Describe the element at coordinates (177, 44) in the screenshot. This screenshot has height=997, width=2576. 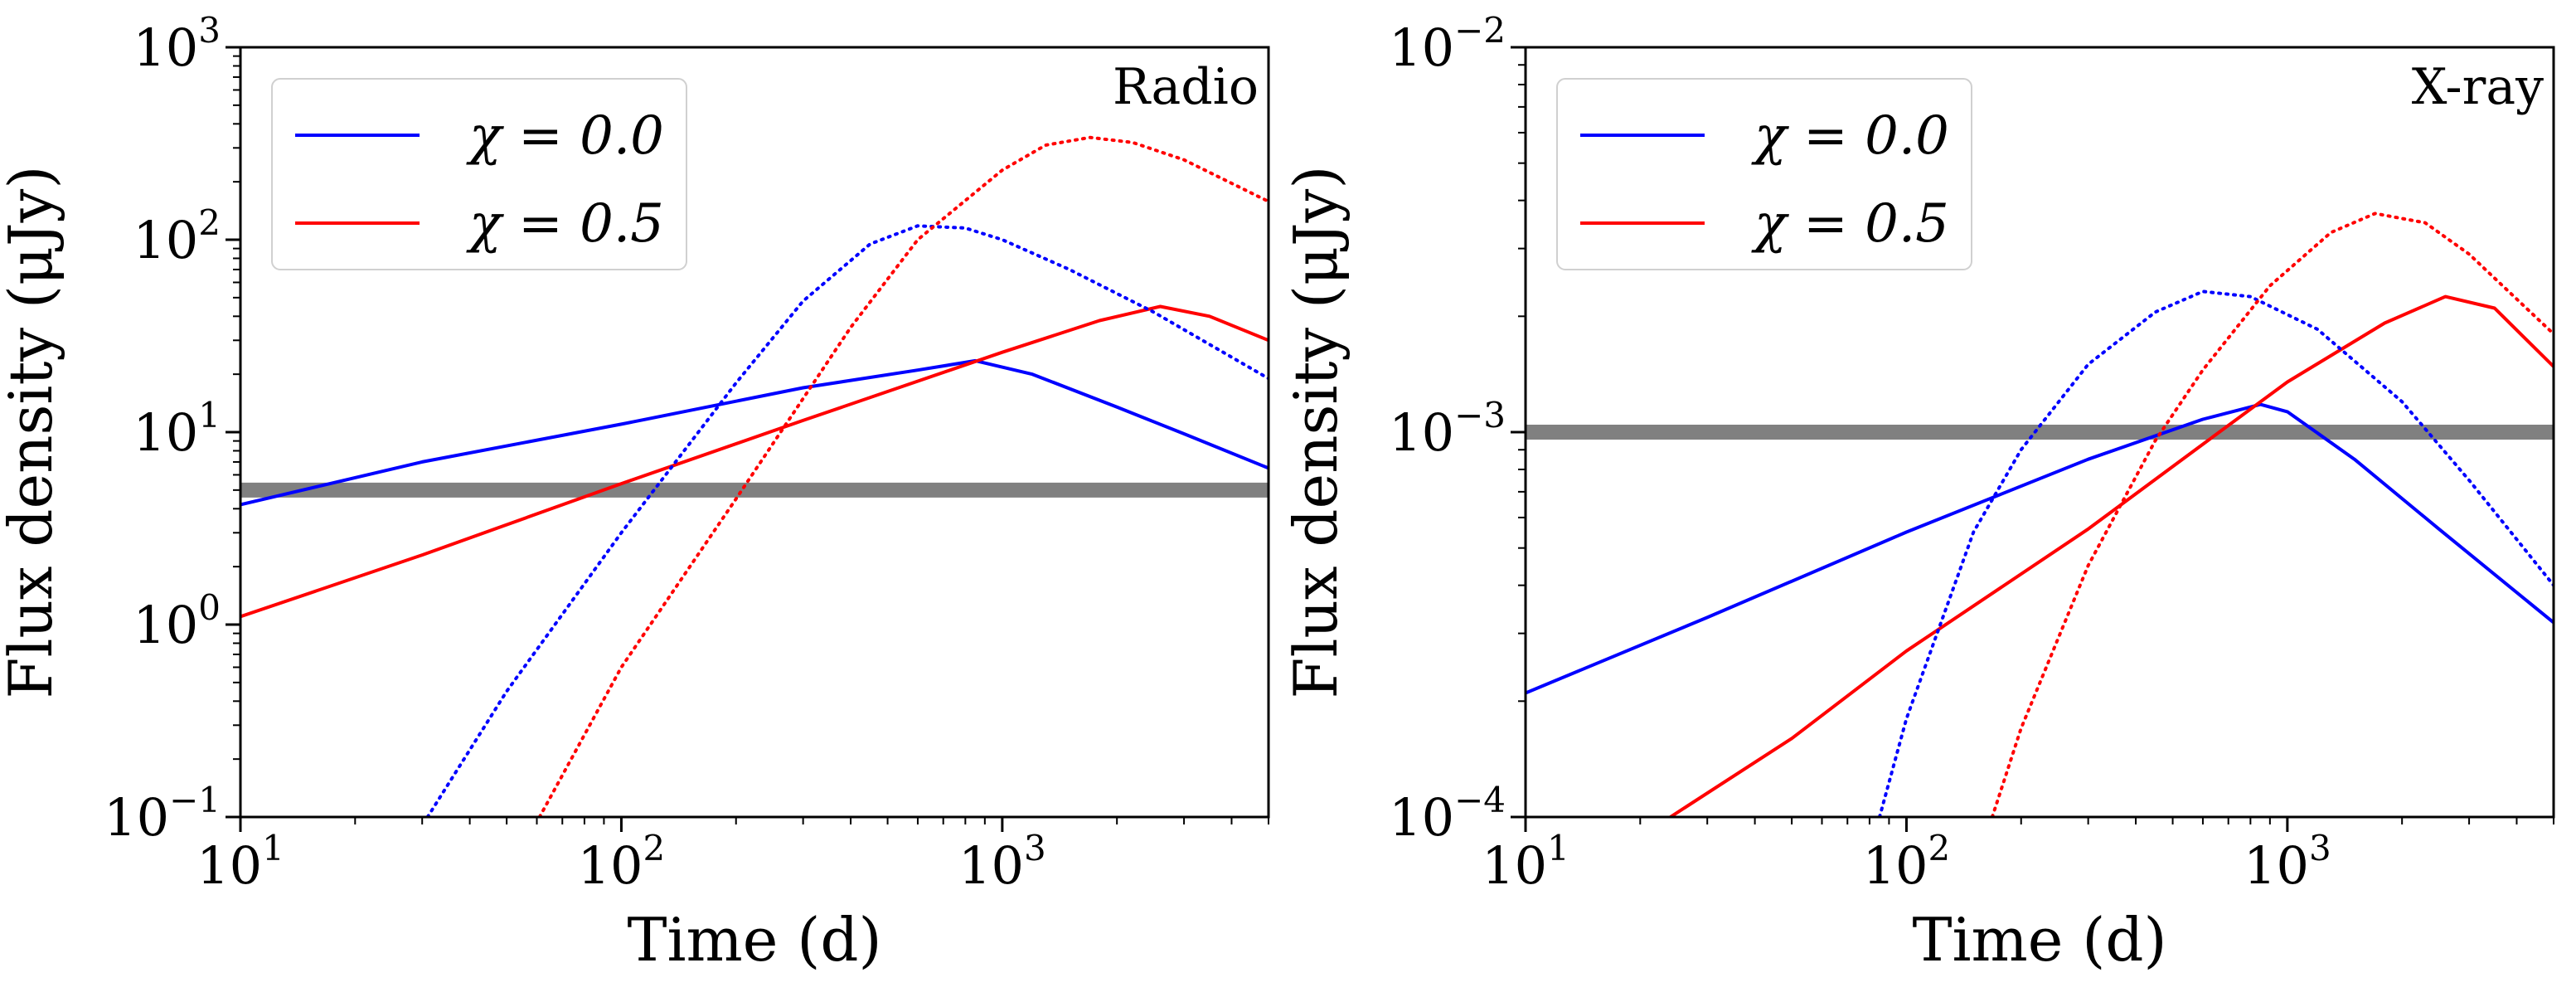
I see `y-tick-label: 10³` at that location.